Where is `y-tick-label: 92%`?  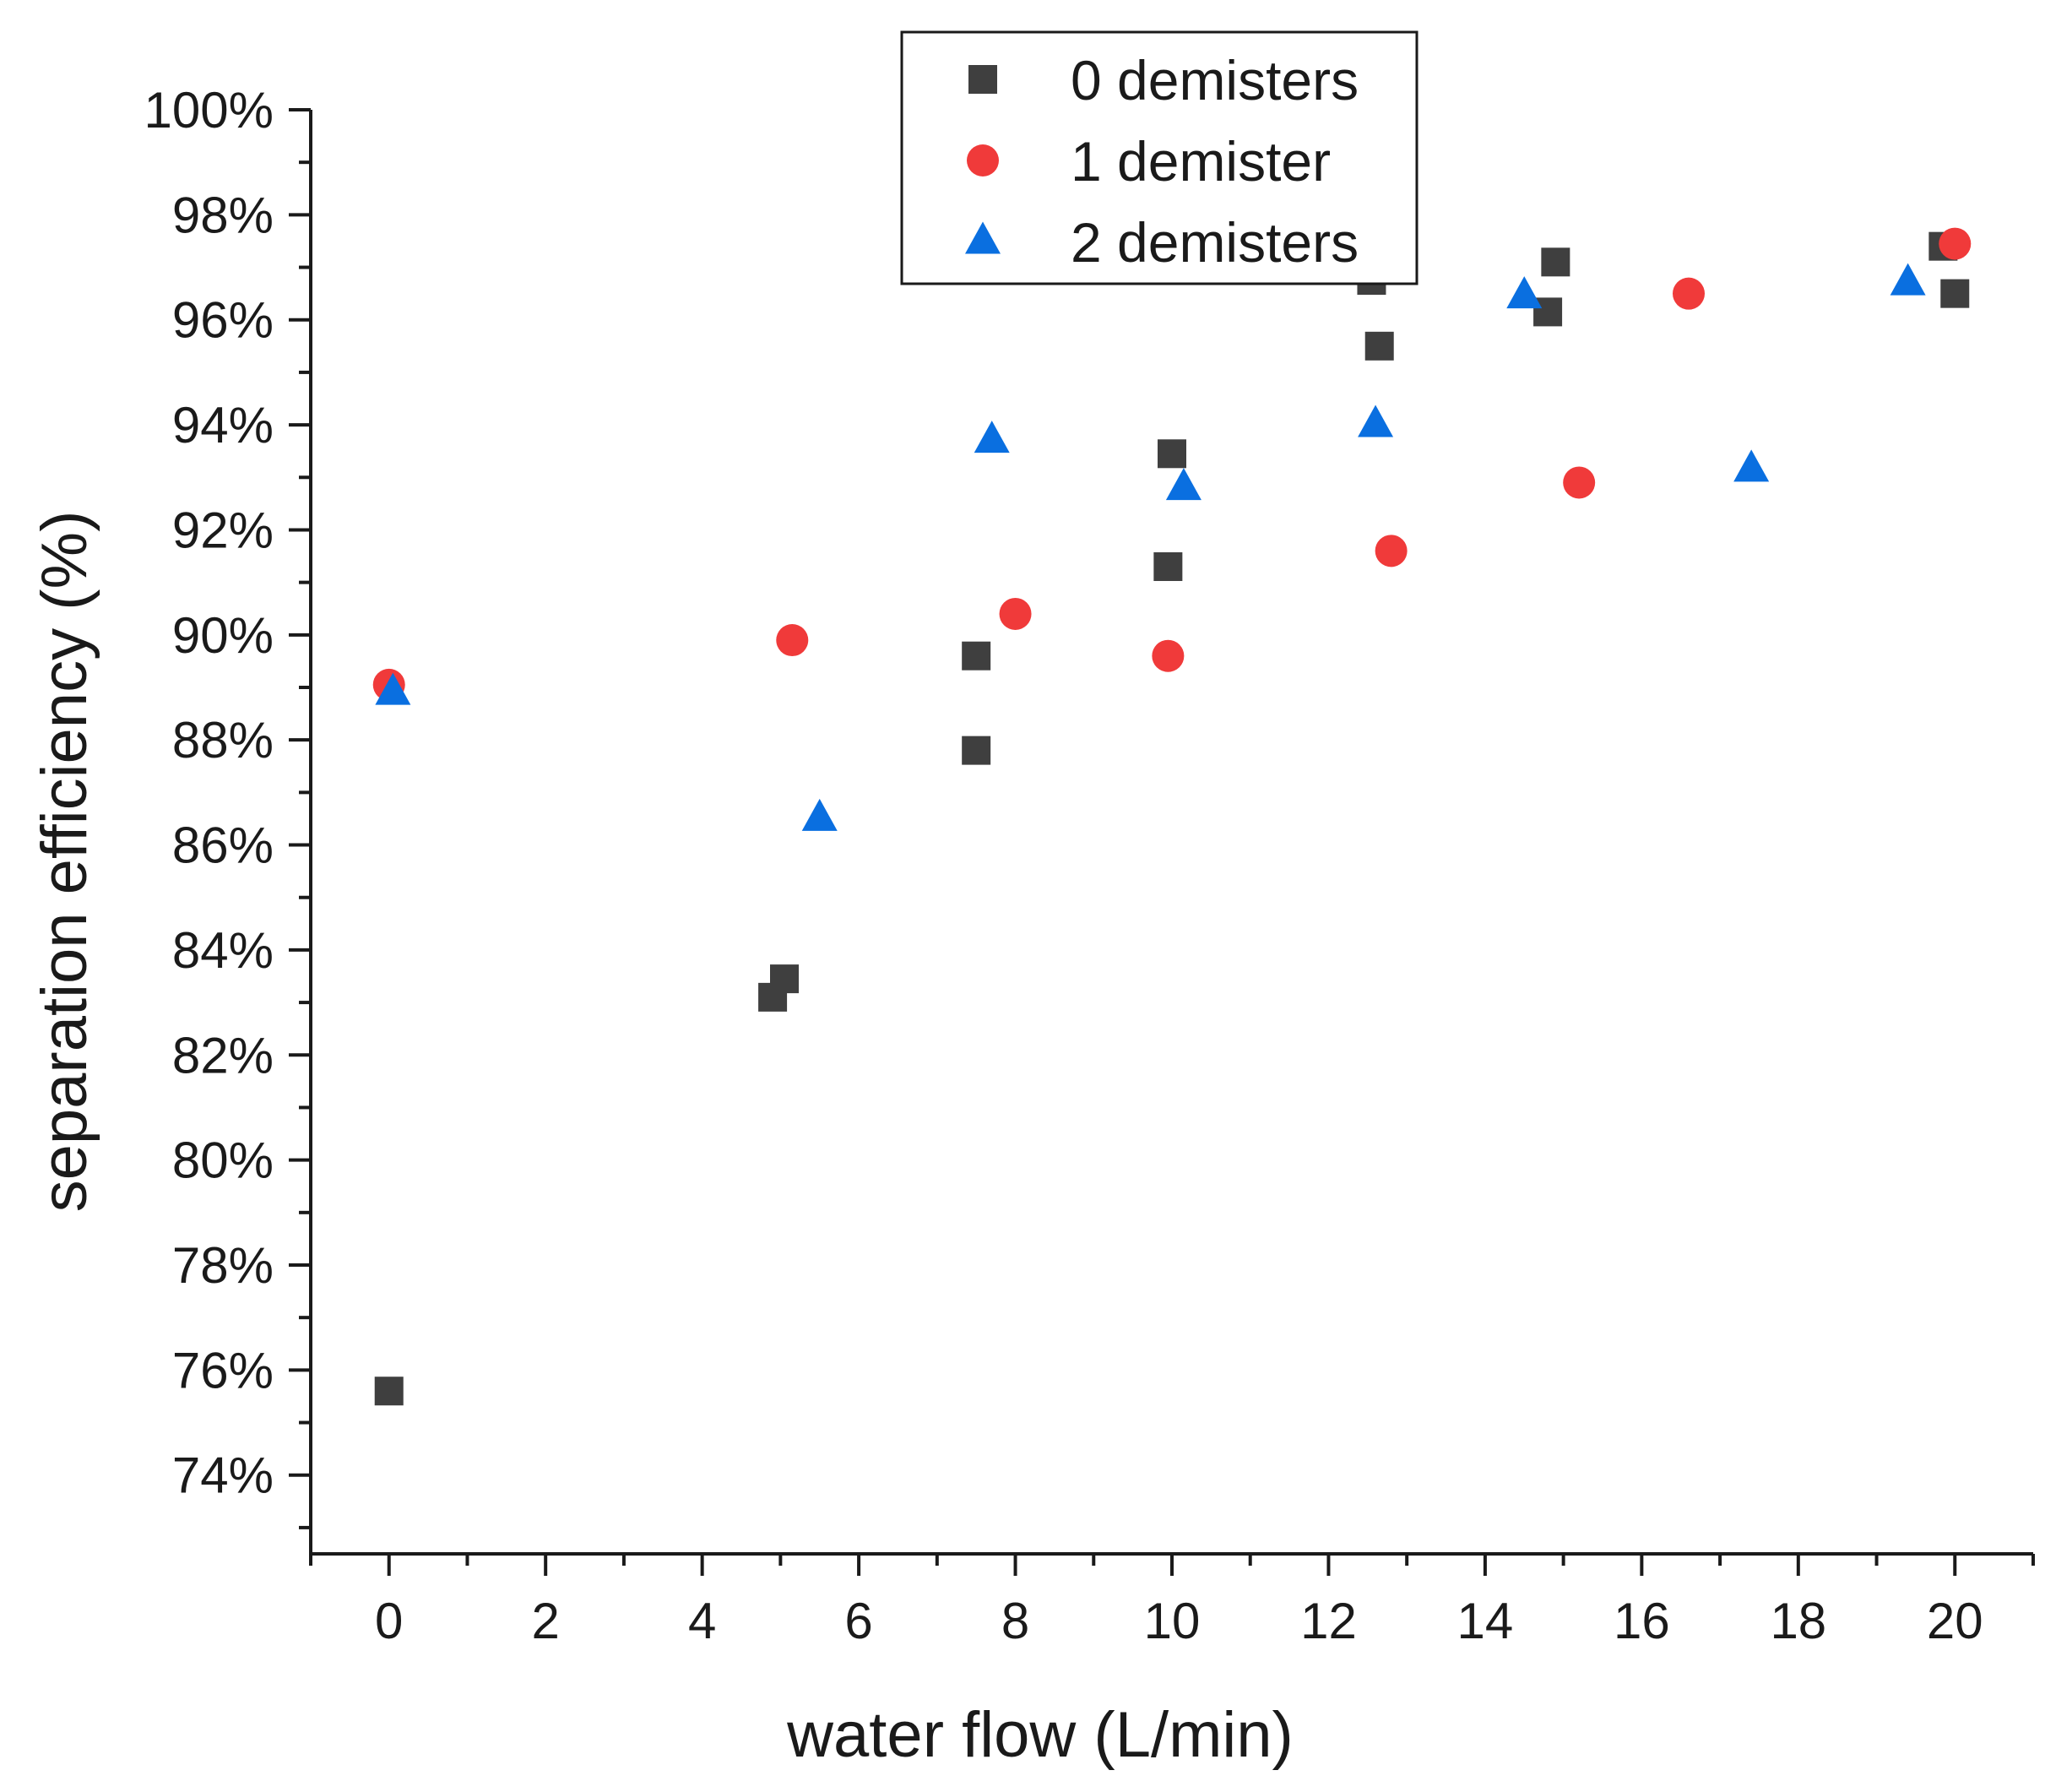 y-tick-label: 92% is located at coordinates (223, 530).